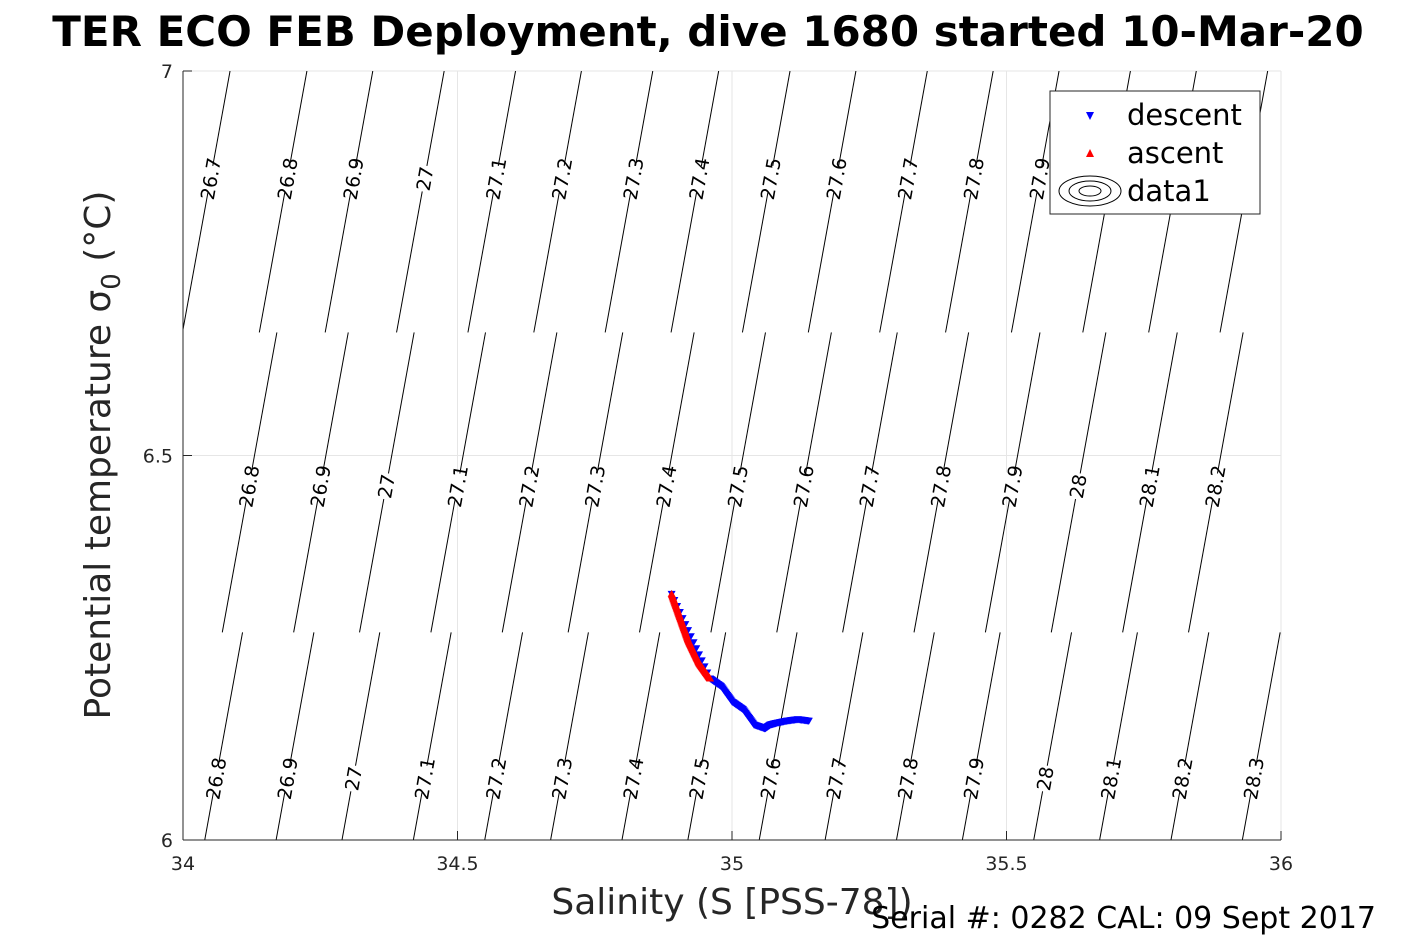 This screenshot has width=1417, height=945. I want to click on y-axis-label: Potential temperature σ0 (°C), so click(102, 455).